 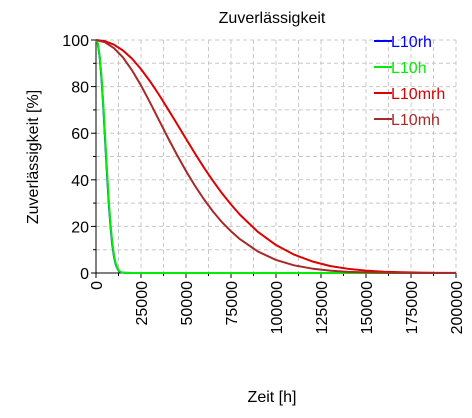 I want to click on legend-label-l10h: L10h, so click(x=409, y=68).